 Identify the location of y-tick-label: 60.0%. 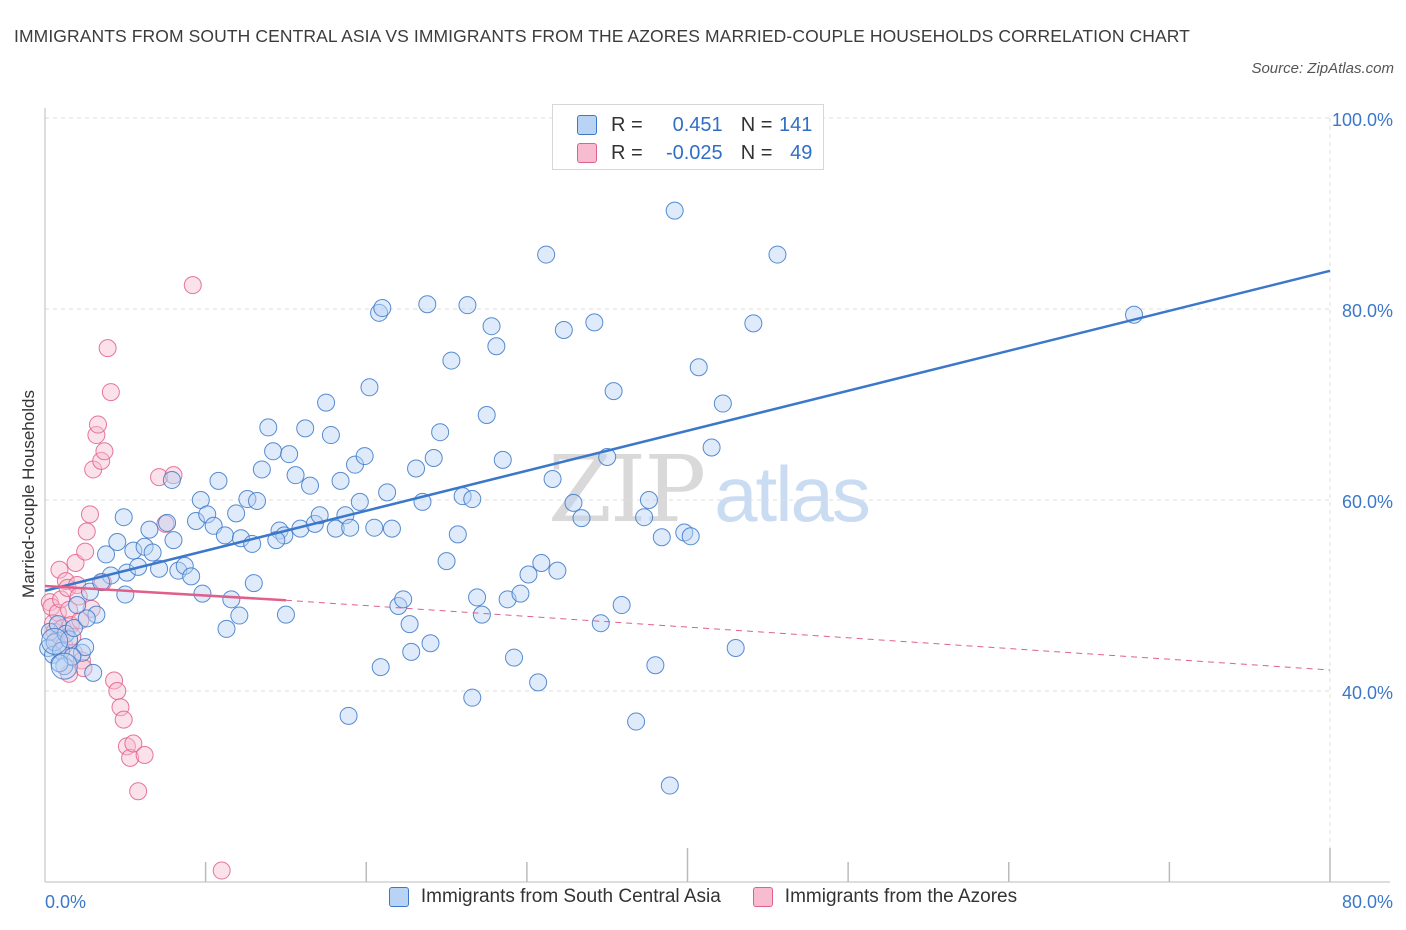
(1367, 502).